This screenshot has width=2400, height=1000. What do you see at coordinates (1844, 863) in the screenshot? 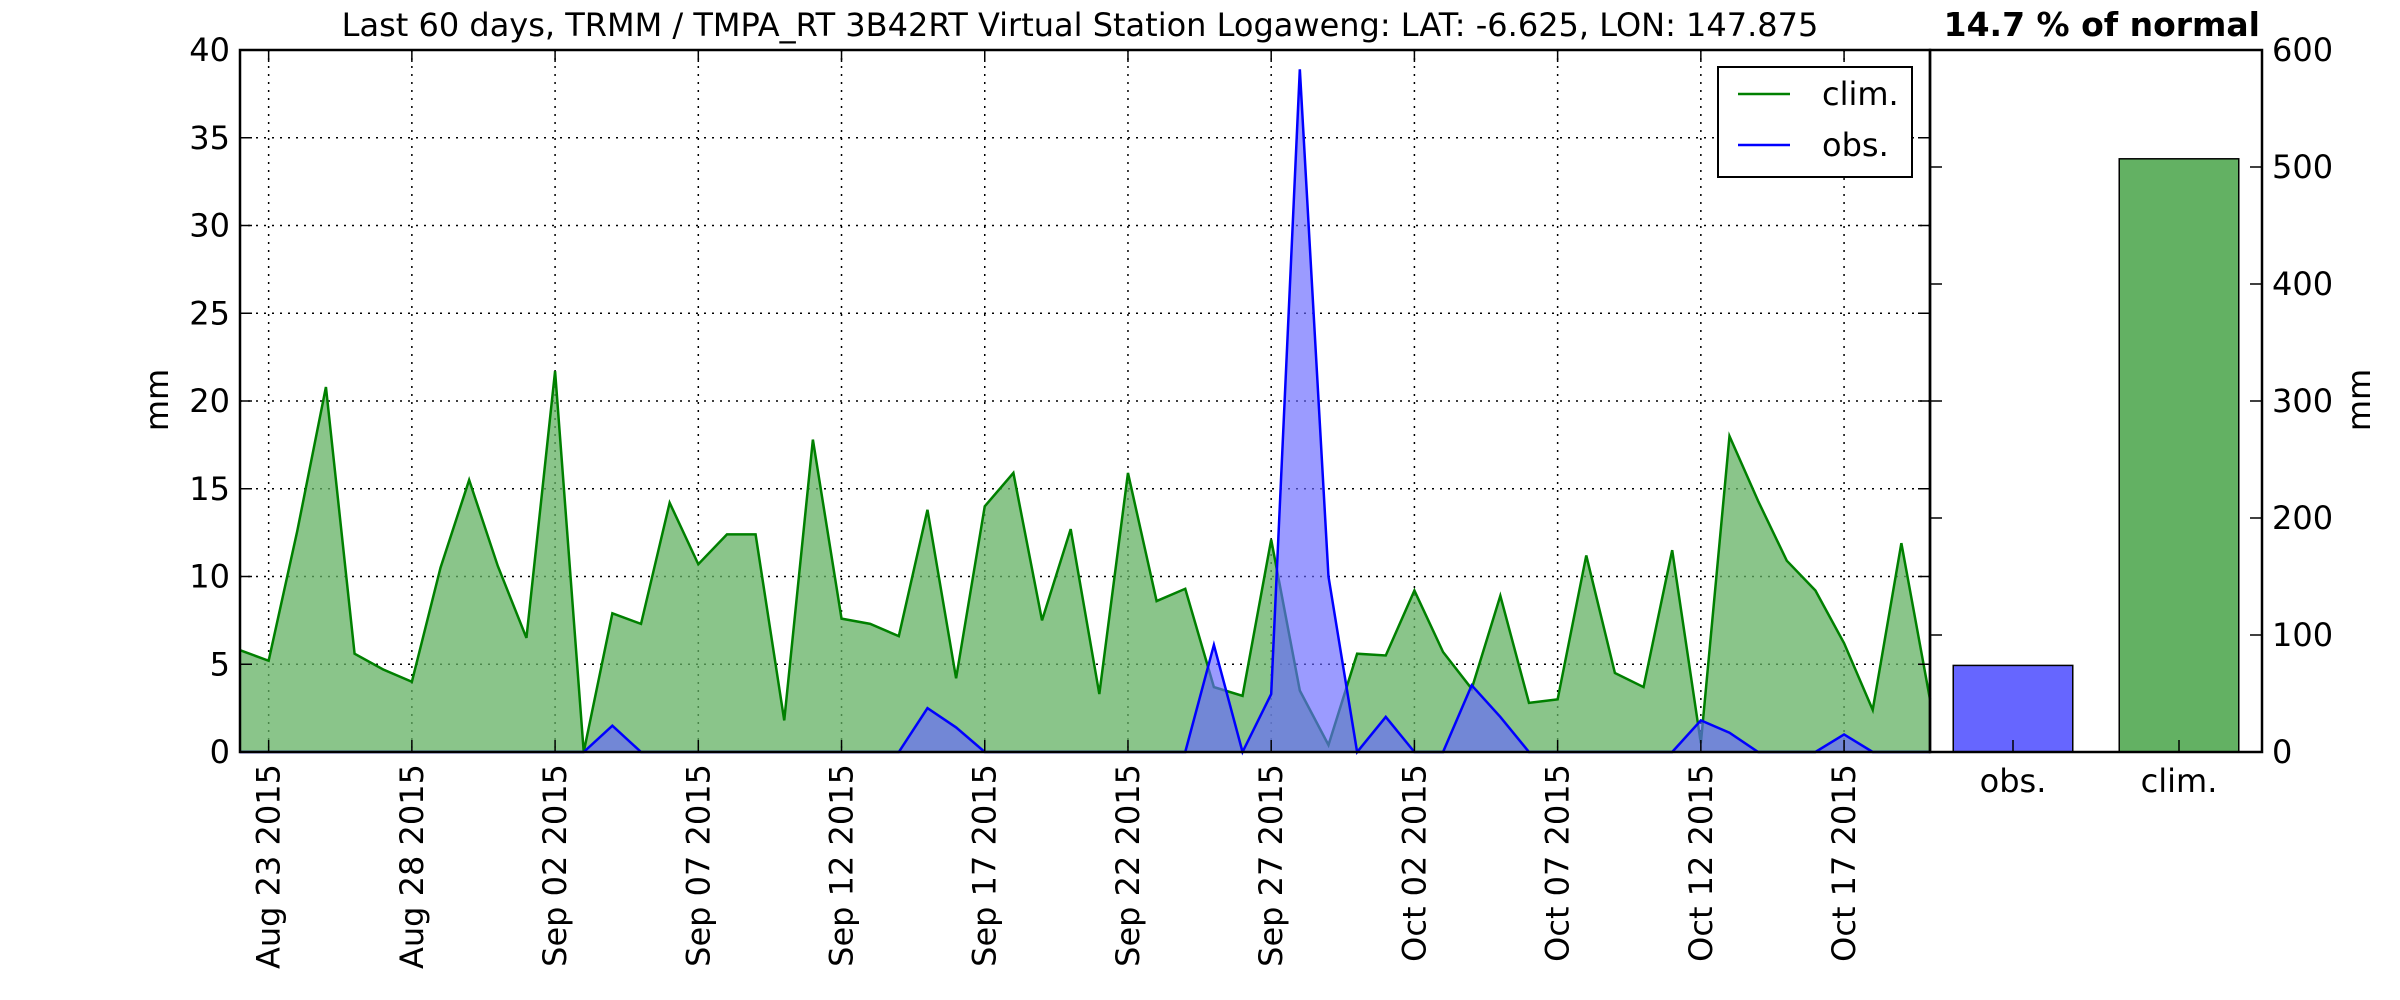
I see `x-tick-label: Oct 17 2015` at bounding box center [1844, 863].